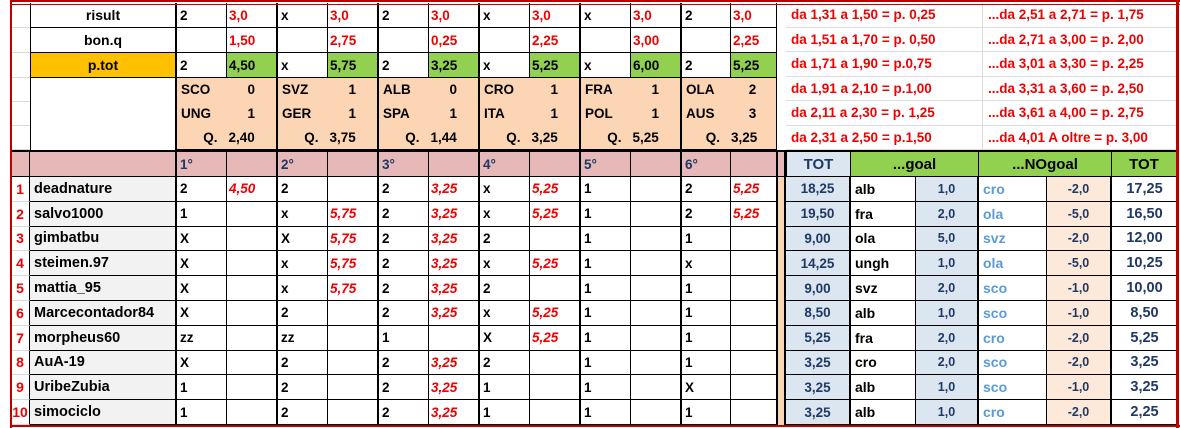  Describe the element at coordinates (403, 164) in the screenshot. I see `column-header: 3°` at that location.